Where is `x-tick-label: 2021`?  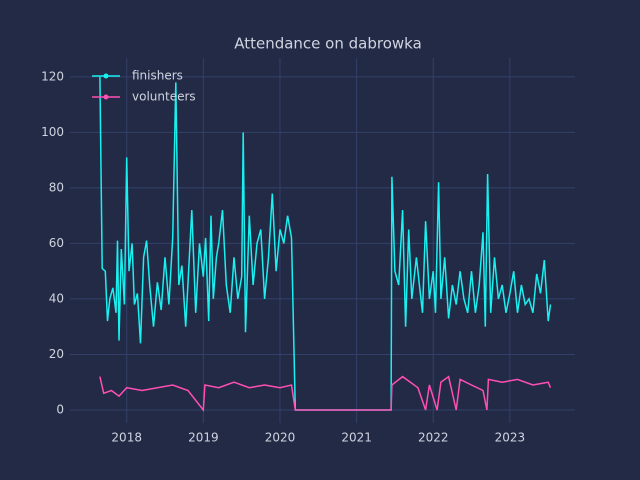 x-tick-label: 2021 is located at coordinates (356, 438).